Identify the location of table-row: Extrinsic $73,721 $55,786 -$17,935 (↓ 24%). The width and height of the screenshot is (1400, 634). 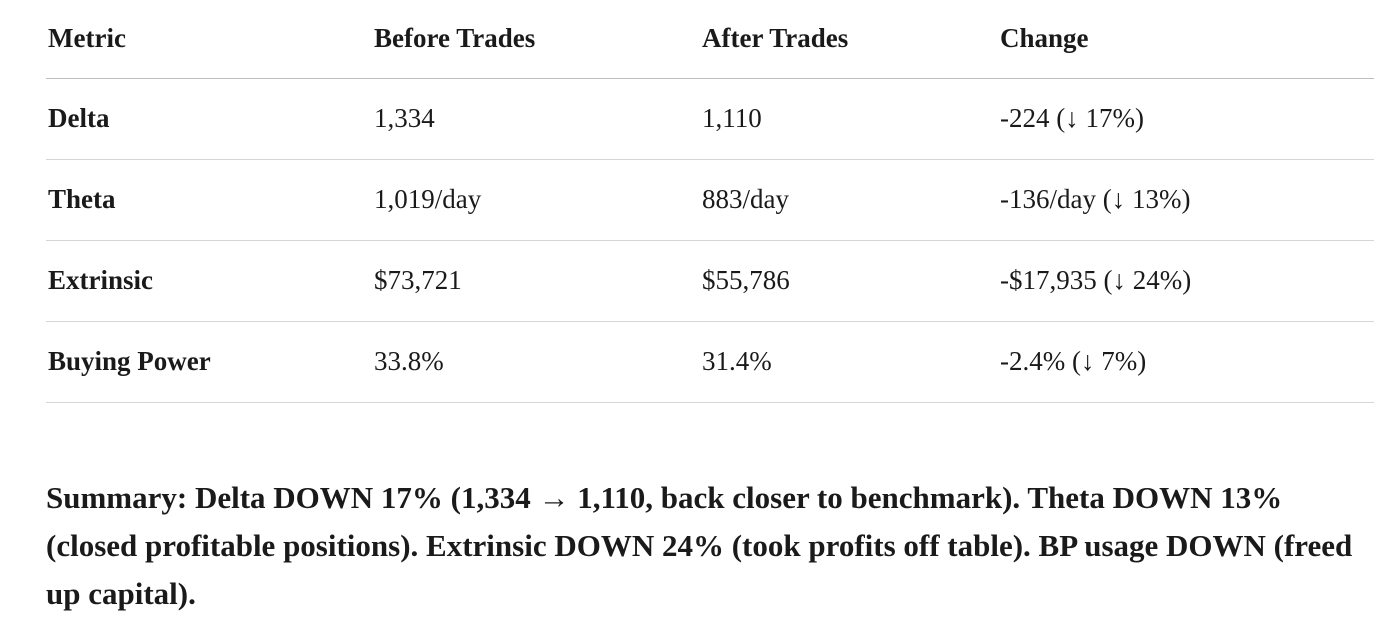
(710, 281).